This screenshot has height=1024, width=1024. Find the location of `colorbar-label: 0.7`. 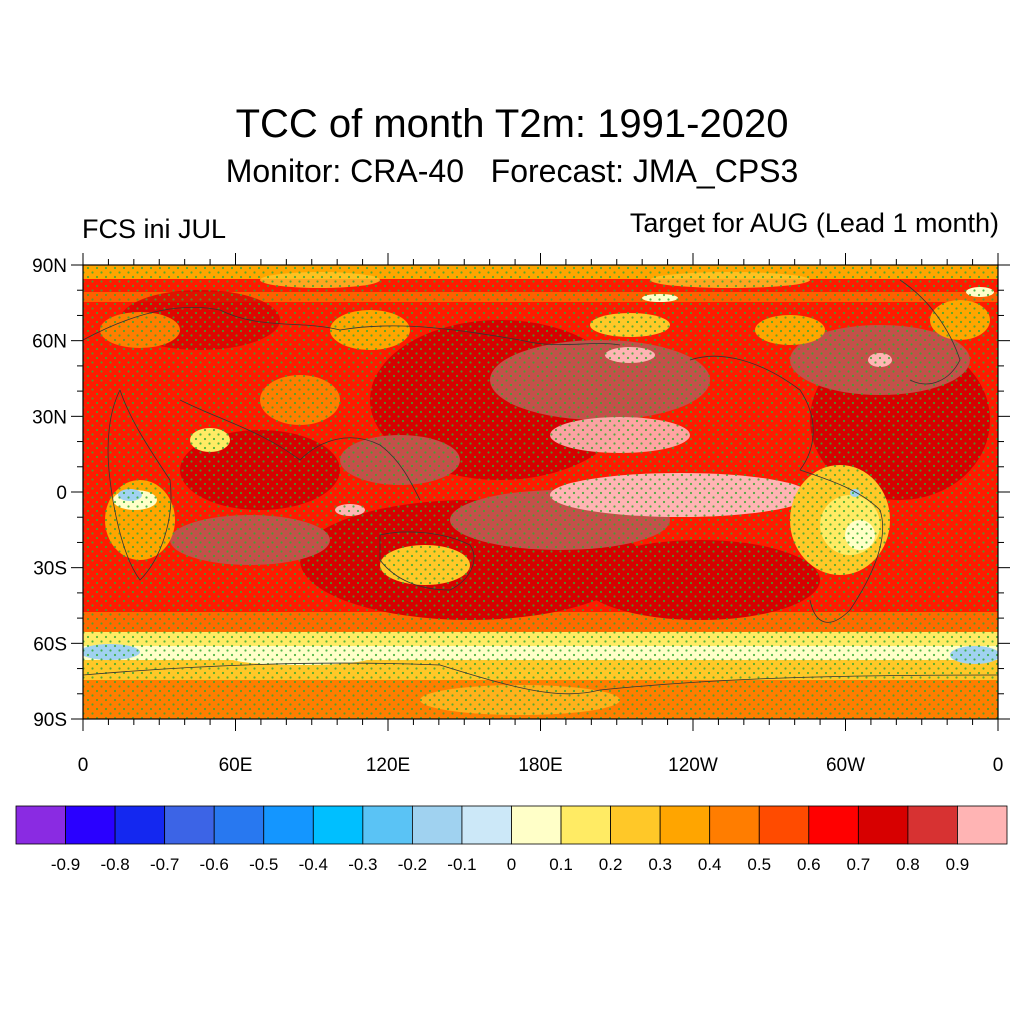

colorbar-label: 0.7 is located at coordinates (859, 864).